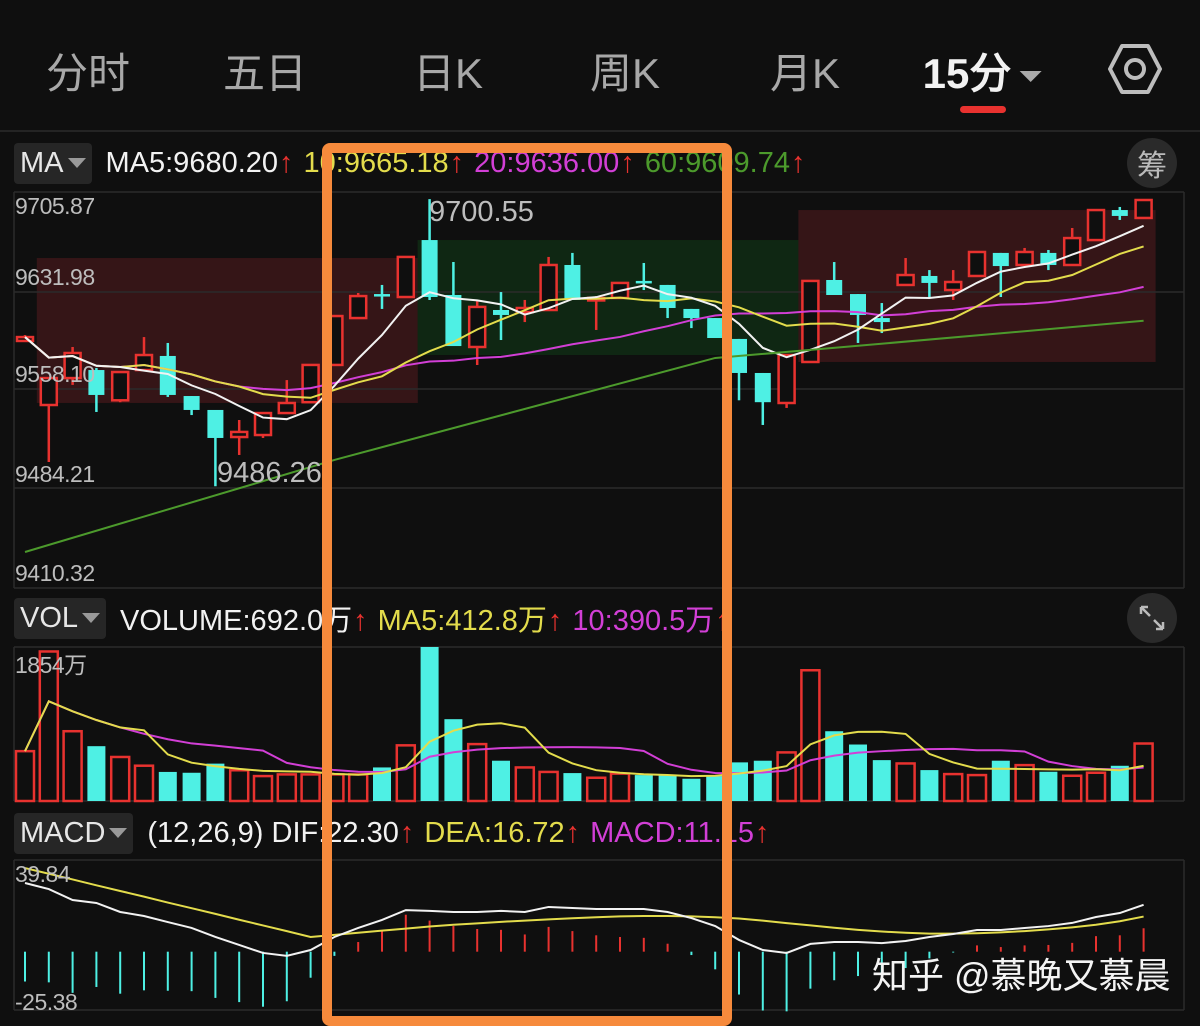 This screenshot has height=1026, width=1200. What do you see at coordinates (63, 832) in the screenshot?
I see `macd-selector-label: MACD` at bounding box center [63, 832].